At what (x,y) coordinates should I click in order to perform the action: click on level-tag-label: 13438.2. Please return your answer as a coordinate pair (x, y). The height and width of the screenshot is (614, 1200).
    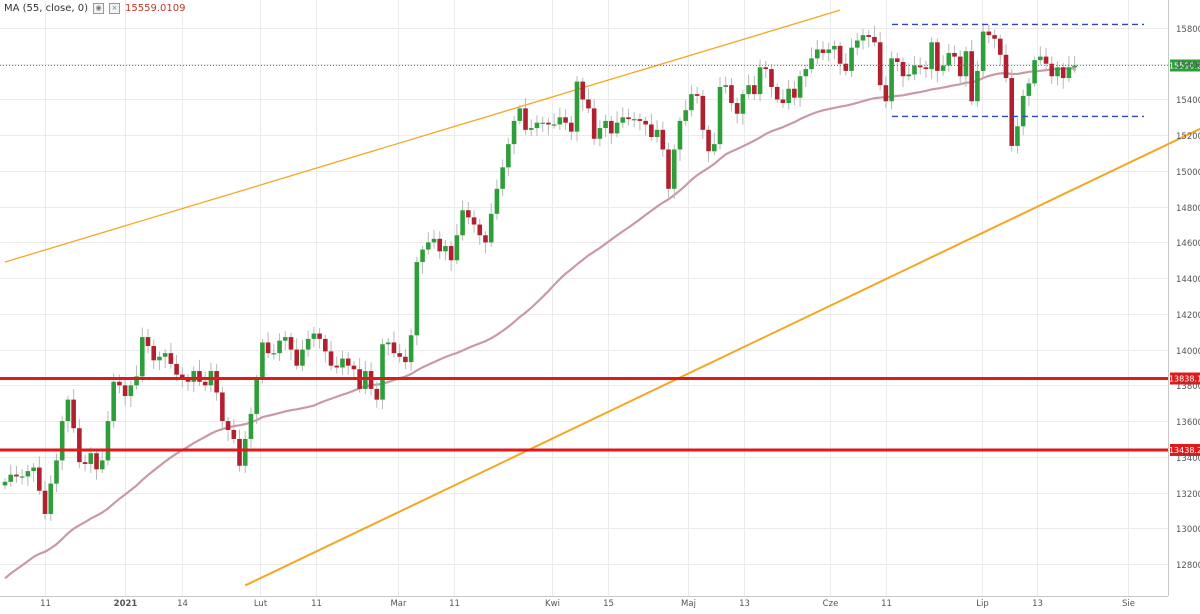
    Looking at the image, I should click on (1184, 450).